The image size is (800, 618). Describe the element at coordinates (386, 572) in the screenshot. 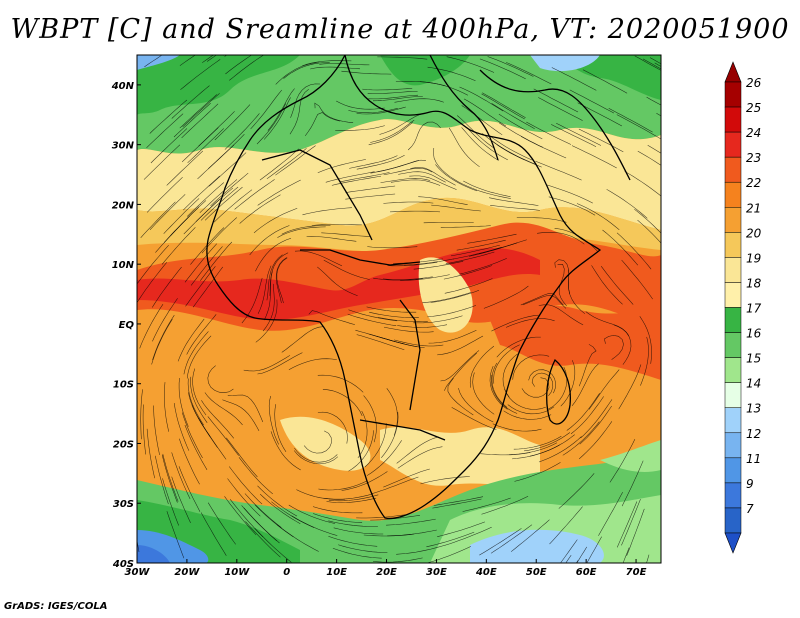

I see `lon-tick-label: 20E` at that location.